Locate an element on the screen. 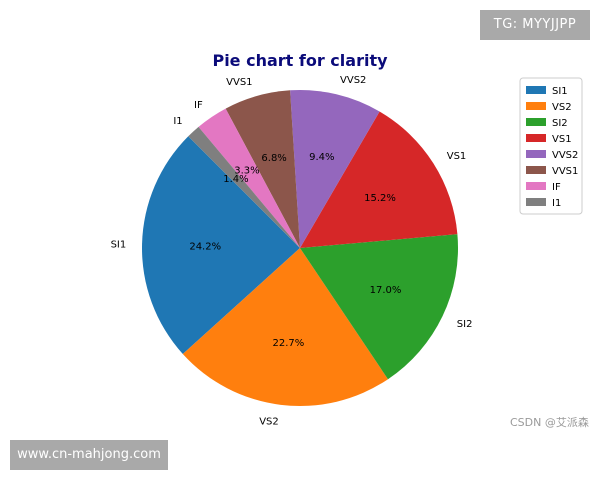  slice-i1 is located at coordinates (244, 187).